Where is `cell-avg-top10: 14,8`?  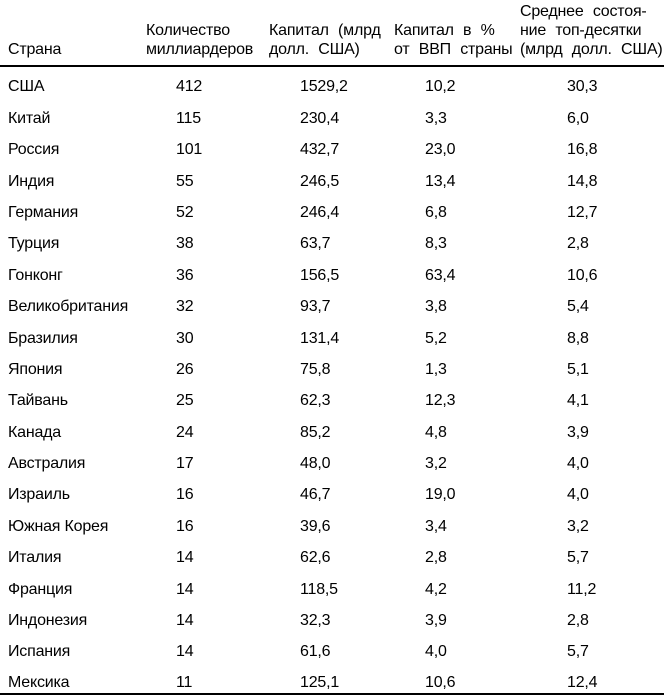 cell-avg-top10: 14,8 is located at coordinates (582, 181).